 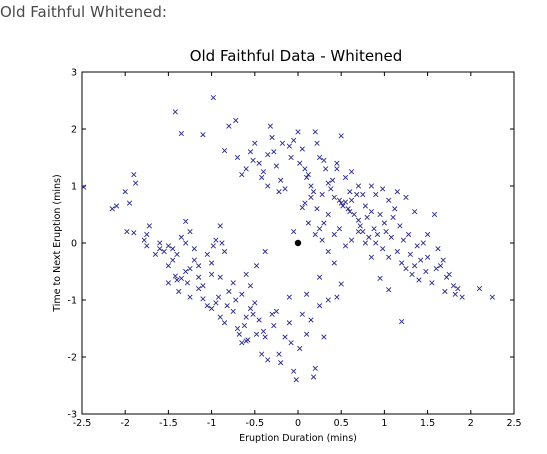 I want to click on y-tick-label: 0, so click(x=74, y=244).